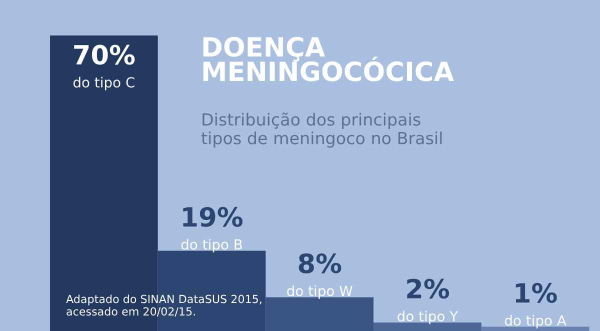 The width and height of the screenshot is (600, 331). What do you see at coordinates (535, 321) in the screenshot?
I see `x-tick-label: do tipo A` at bounding box center [535, 321].